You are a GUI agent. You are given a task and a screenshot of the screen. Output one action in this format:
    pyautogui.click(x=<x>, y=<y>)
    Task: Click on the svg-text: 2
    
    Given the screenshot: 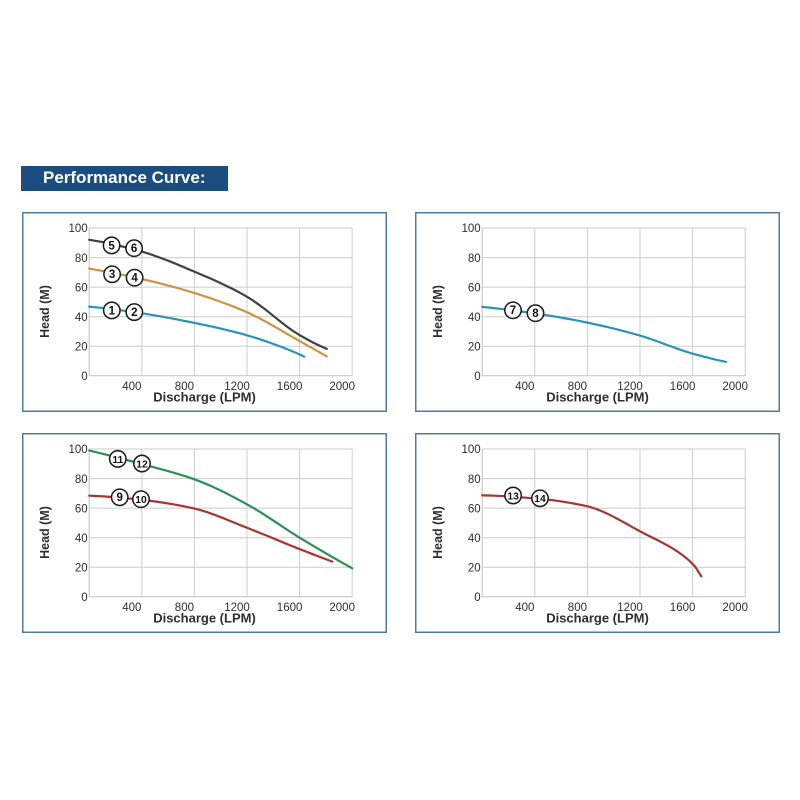 What is the action you would take?
    pyautogui.click(x=134, y=313)
    